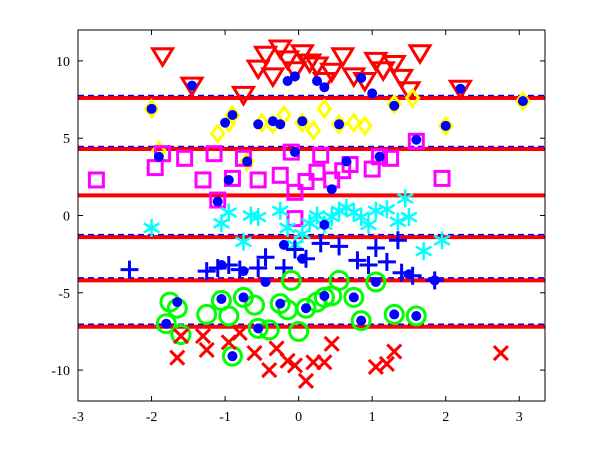 The image size is (601, 450). Describe the element at coordinates (298, 417) in the screenshot. I see `x-tick-label: 0` at that location.